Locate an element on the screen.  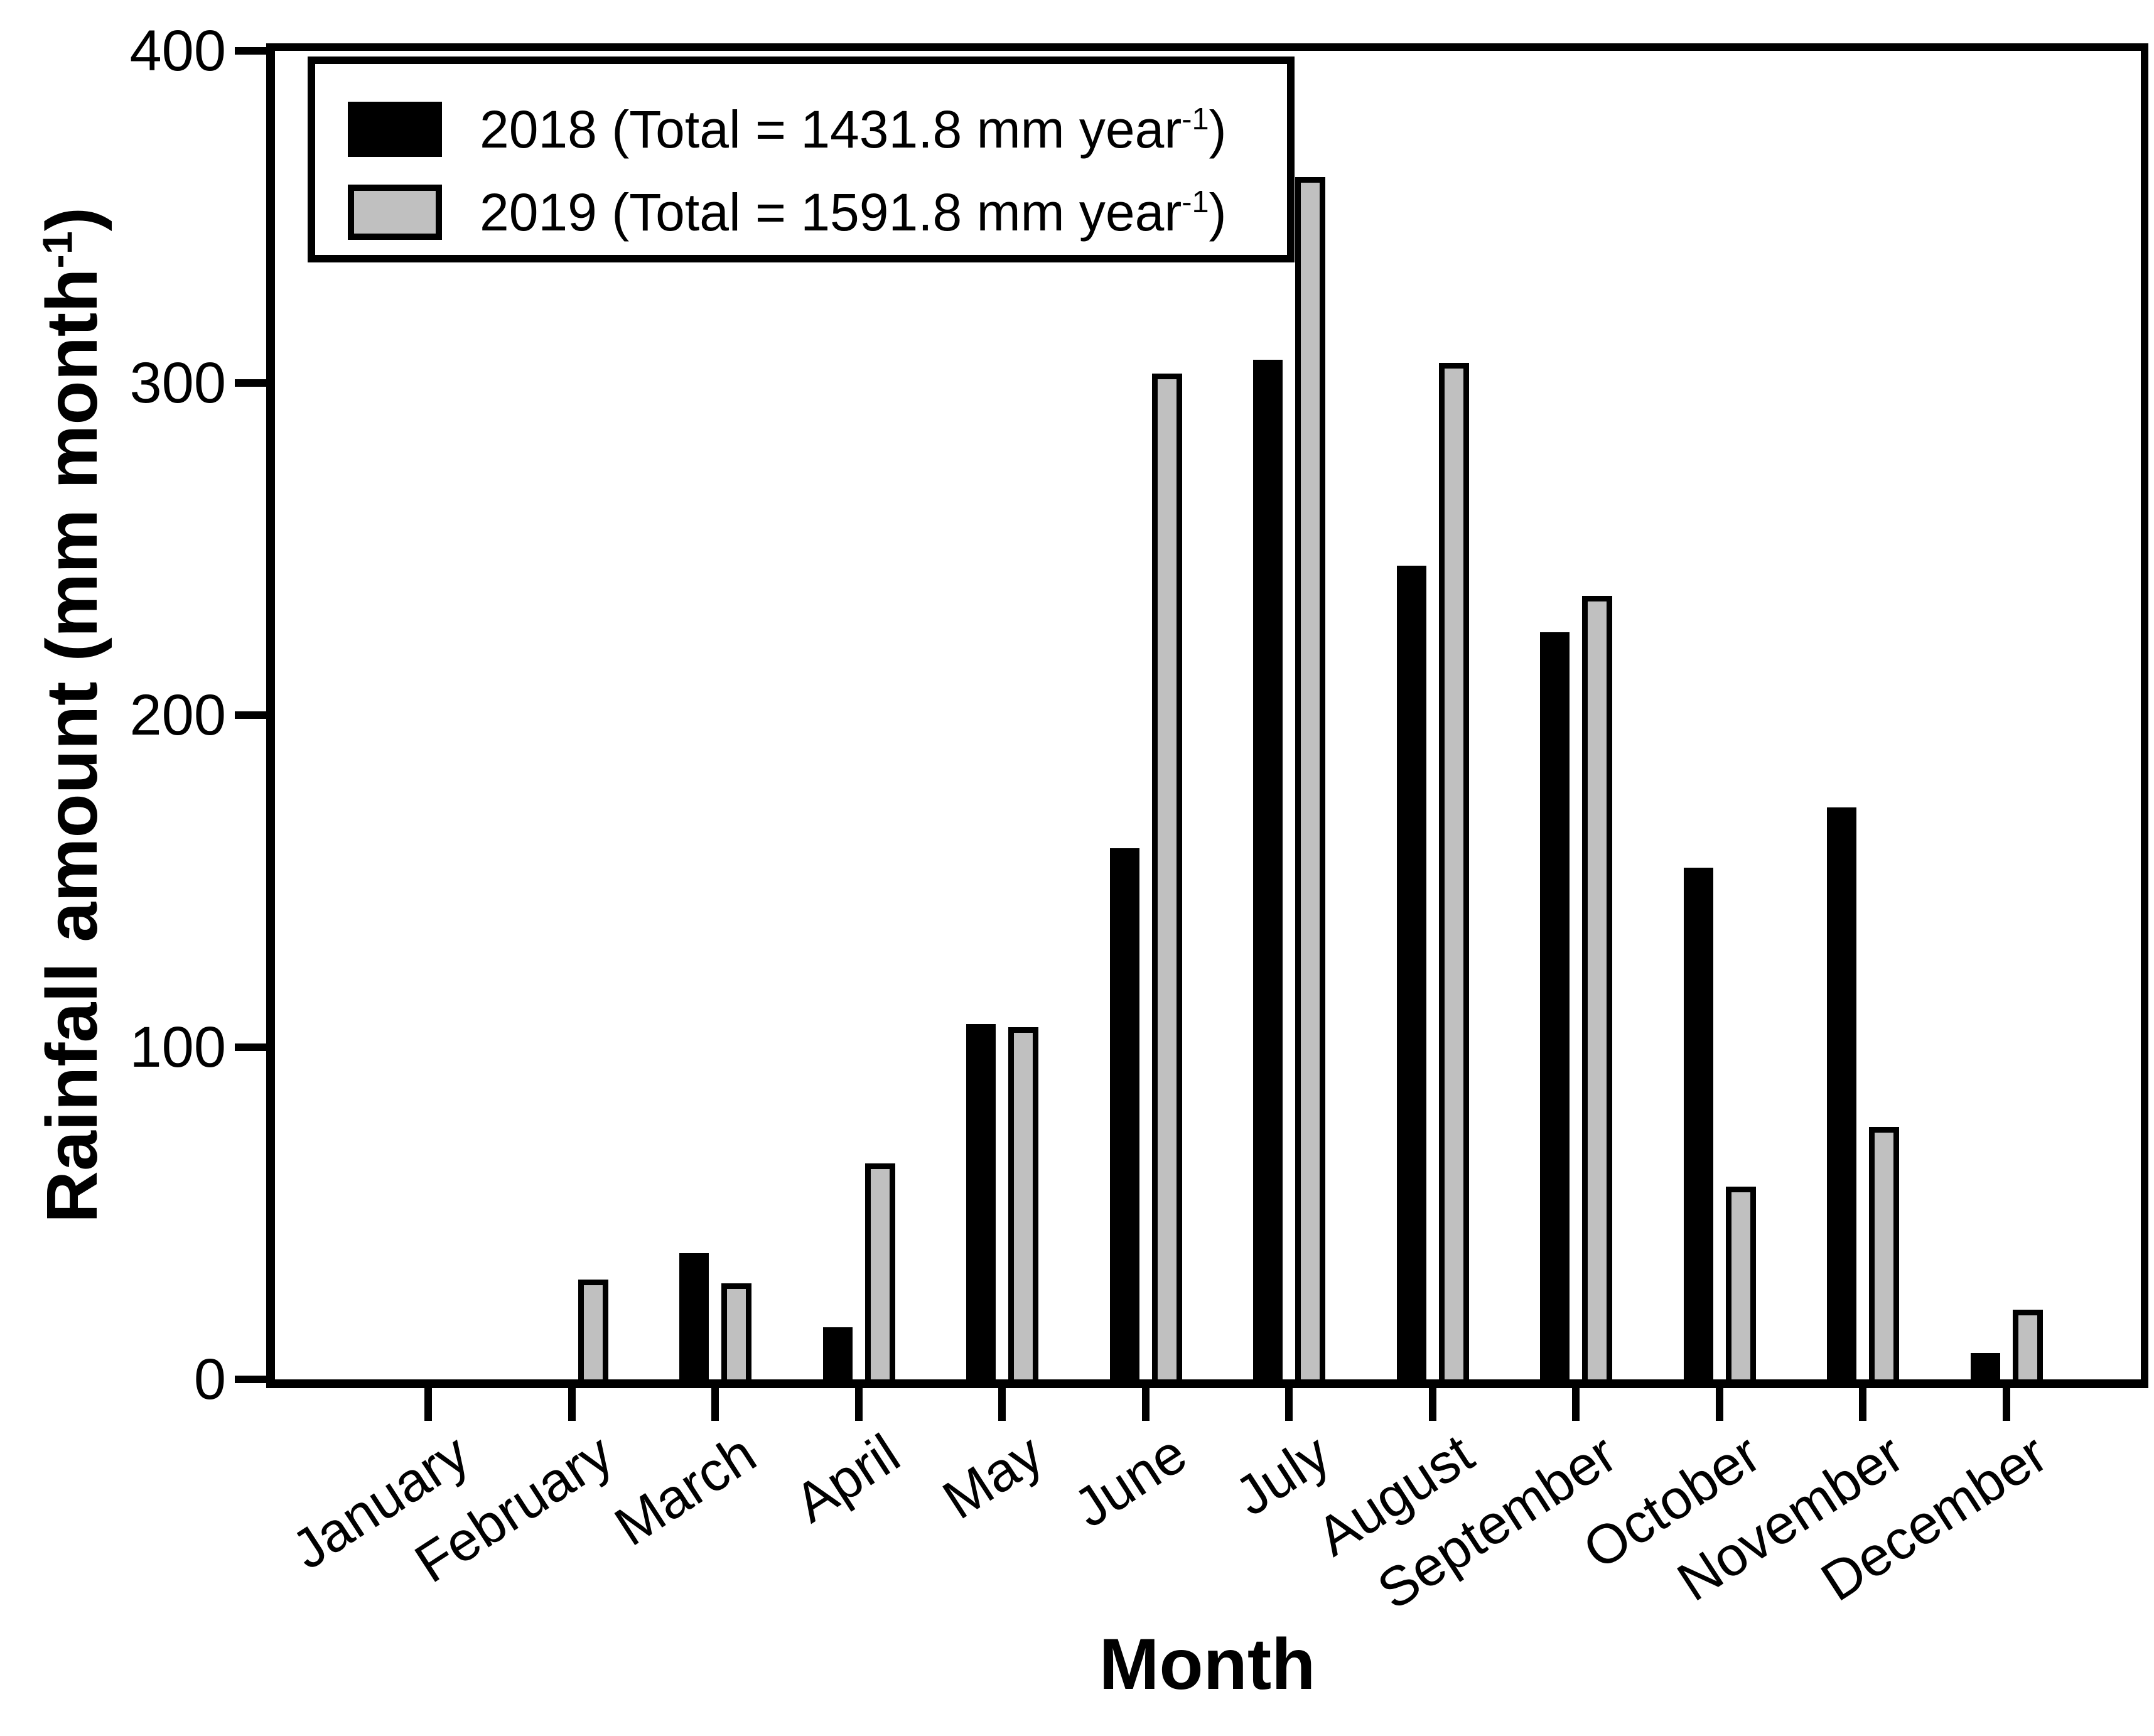
x-tick-january is located at coordinates (428, 1404).